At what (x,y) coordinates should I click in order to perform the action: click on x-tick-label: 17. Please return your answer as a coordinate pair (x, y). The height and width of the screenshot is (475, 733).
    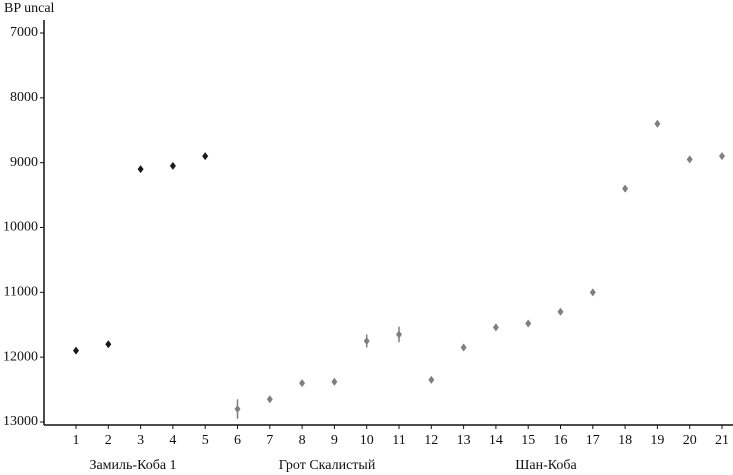
    Looking at the image, I should click on (593, 440).